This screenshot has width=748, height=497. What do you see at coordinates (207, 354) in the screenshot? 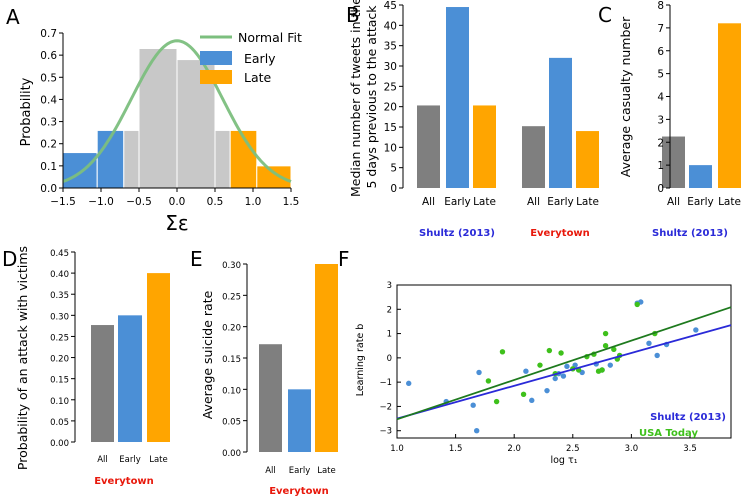
I see `y-axis-title-E: Average suicide rate` at bounding box center [207, 354].